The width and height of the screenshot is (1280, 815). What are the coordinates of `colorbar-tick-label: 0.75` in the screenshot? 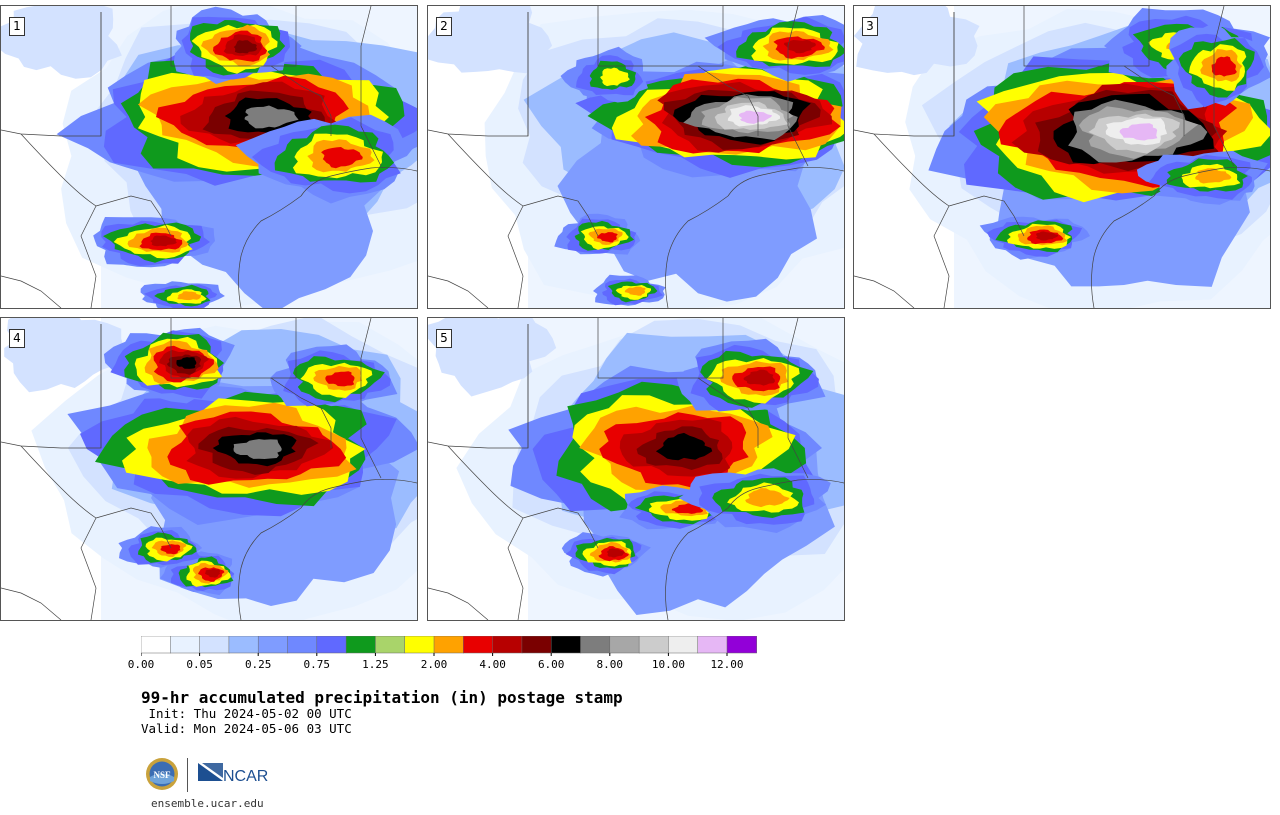 It's located at (317, 664).